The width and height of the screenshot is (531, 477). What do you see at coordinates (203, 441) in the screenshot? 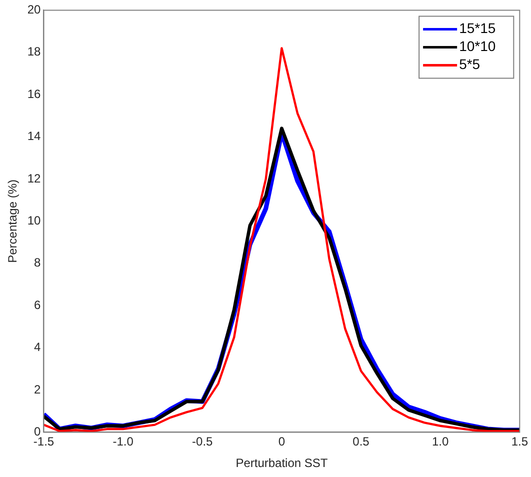
I see `x-tick-label: -0.5` at bounding box center [203, 441].